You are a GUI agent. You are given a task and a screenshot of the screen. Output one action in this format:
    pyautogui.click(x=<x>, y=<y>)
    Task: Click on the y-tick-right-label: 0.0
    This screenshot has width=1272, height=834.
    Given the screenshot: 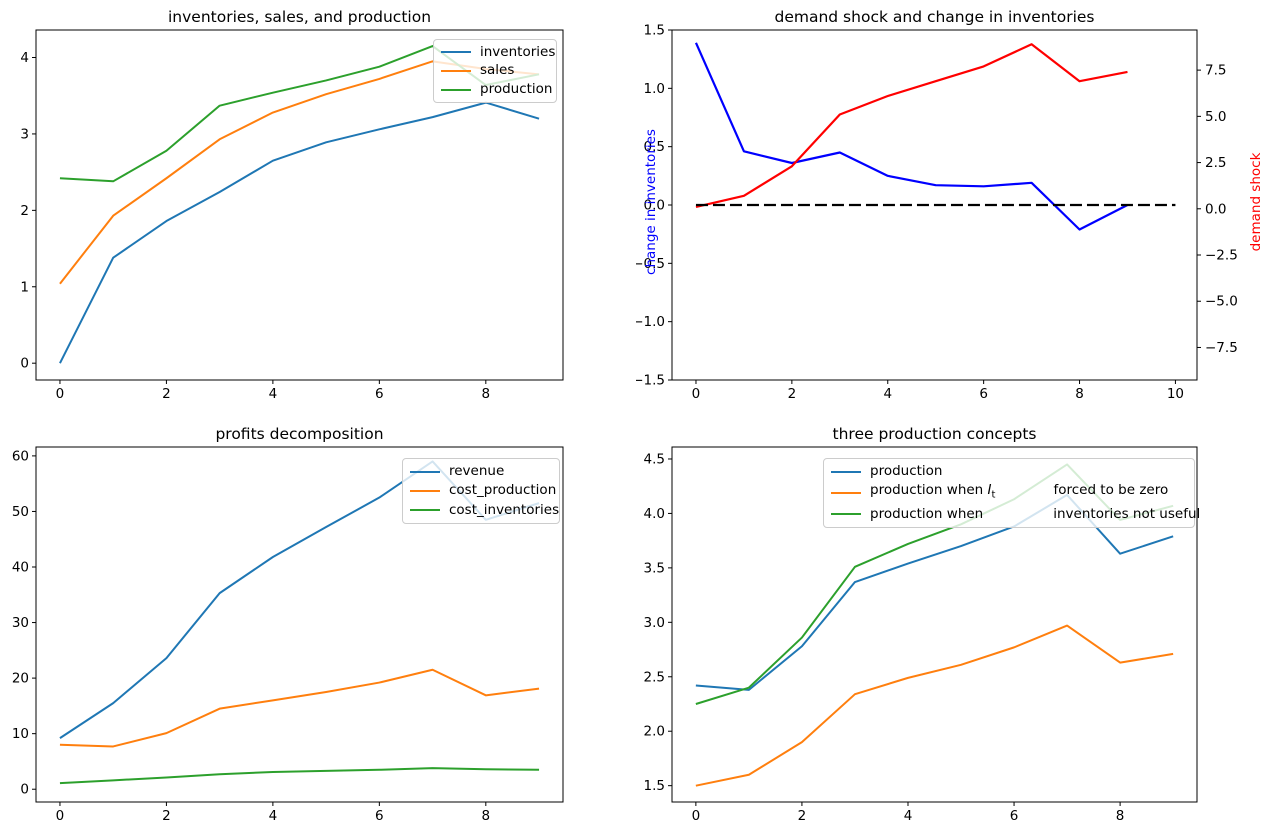 What is the action you would take?
    pyautogui.click(x=1215, y=209)
    